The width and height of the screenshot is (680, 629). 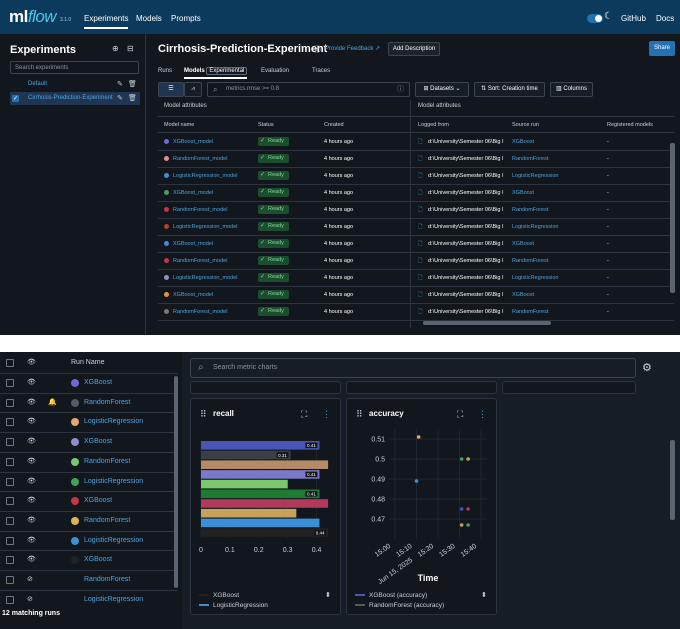 I want to click on col-status: Status, so click(x=266, y=125).